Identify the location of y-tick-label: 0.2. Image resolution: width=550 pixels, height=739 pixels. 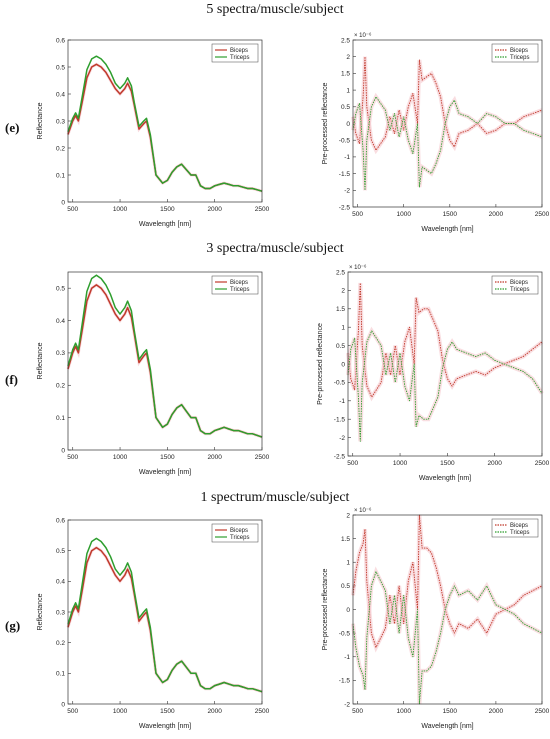
(60, 386).